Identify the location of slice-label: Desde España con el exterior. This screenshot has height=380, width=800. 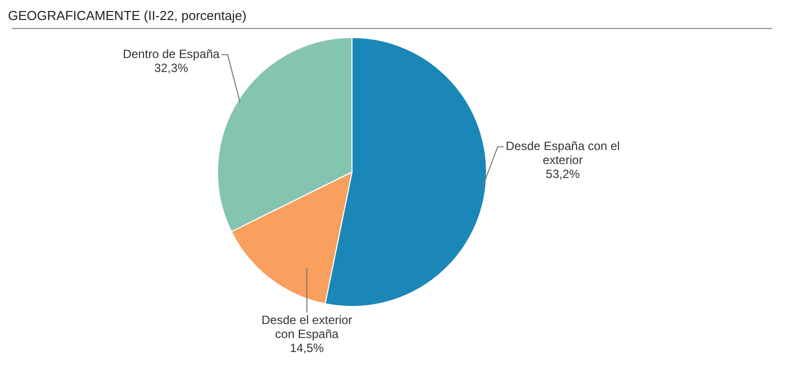
(563, 153).